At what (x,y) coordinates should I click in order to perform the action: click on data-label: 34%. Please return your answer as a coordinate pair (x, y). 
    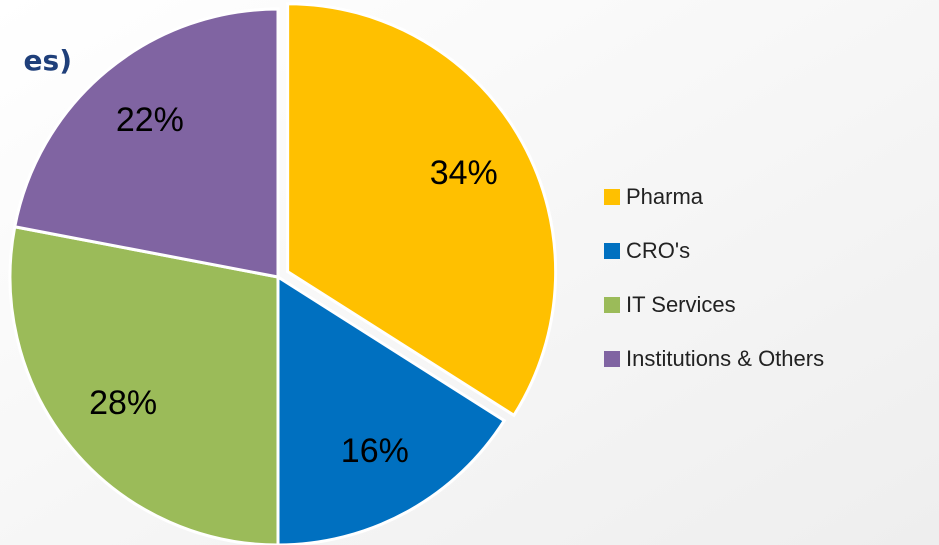
    Looking at the image, I should click on (464, 173).